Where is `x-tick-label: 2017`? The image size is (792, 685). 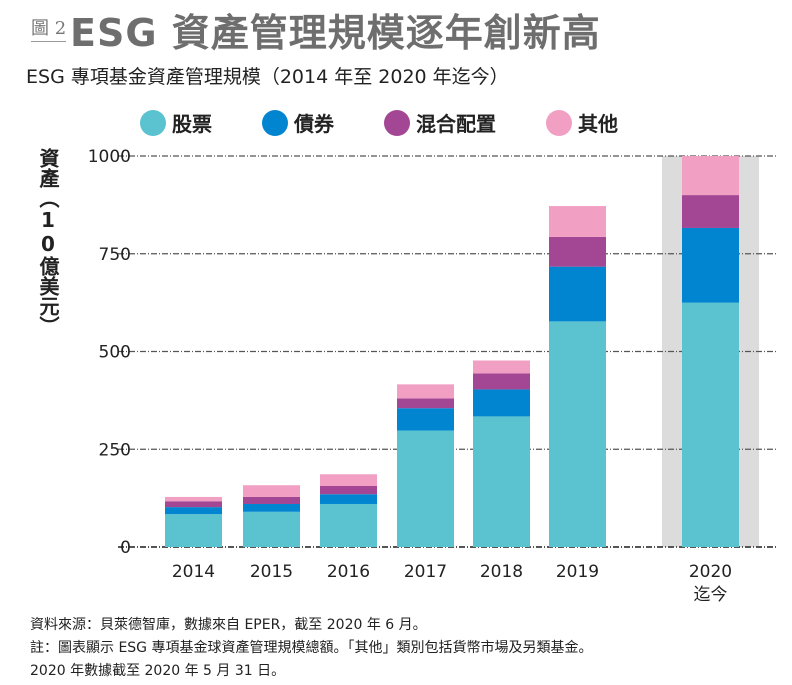 x-tick-label: 2017 is located at coordinates (425, 572).